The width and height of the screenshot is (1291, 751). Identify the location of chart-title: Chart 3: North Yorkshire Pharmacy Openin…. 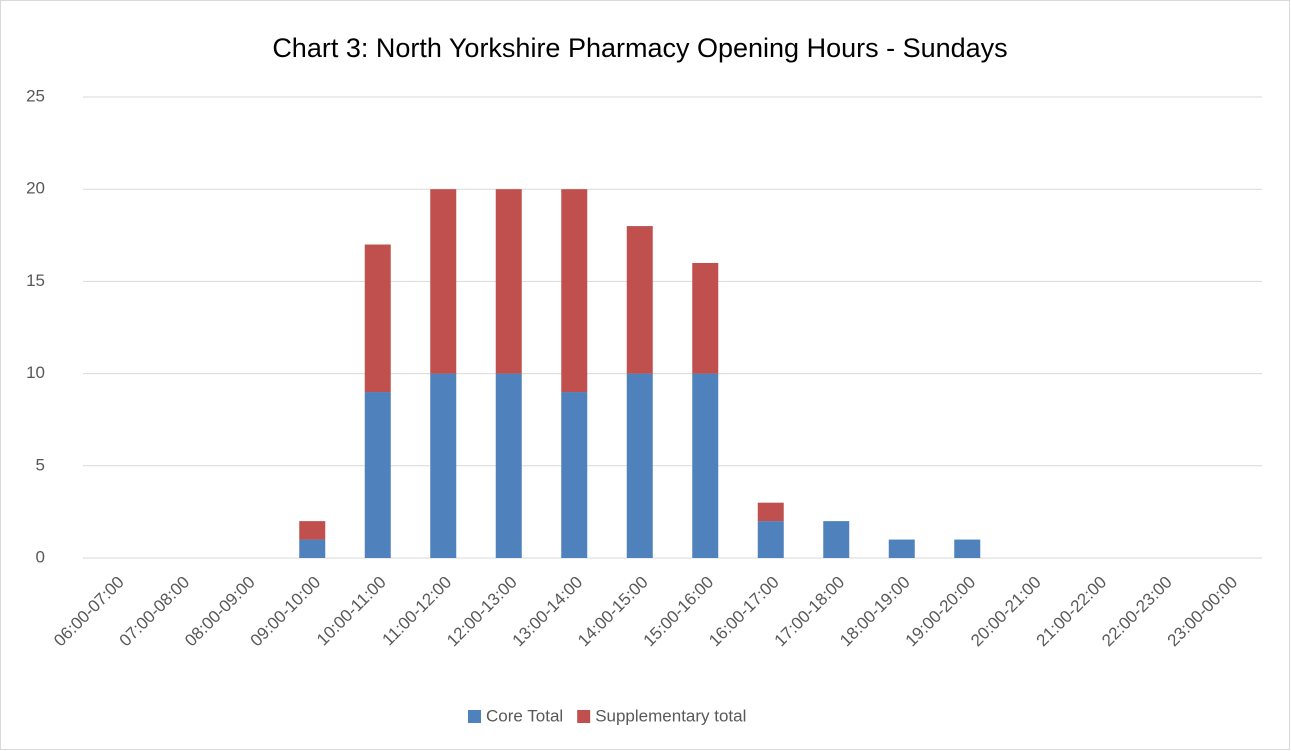
(639, 48).